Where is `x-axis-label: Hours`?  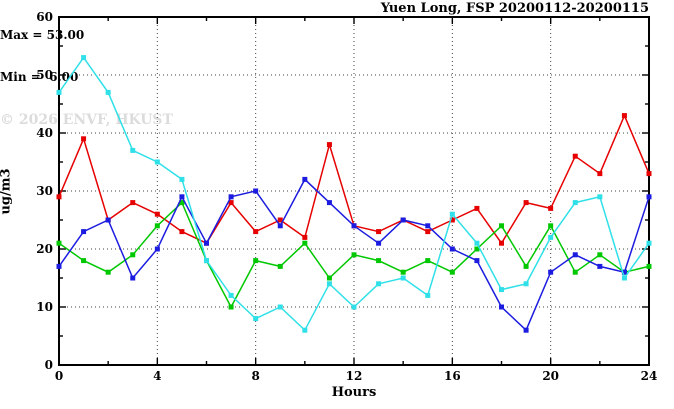
x-axis-label: Hours is located at coordinates (354, 392).